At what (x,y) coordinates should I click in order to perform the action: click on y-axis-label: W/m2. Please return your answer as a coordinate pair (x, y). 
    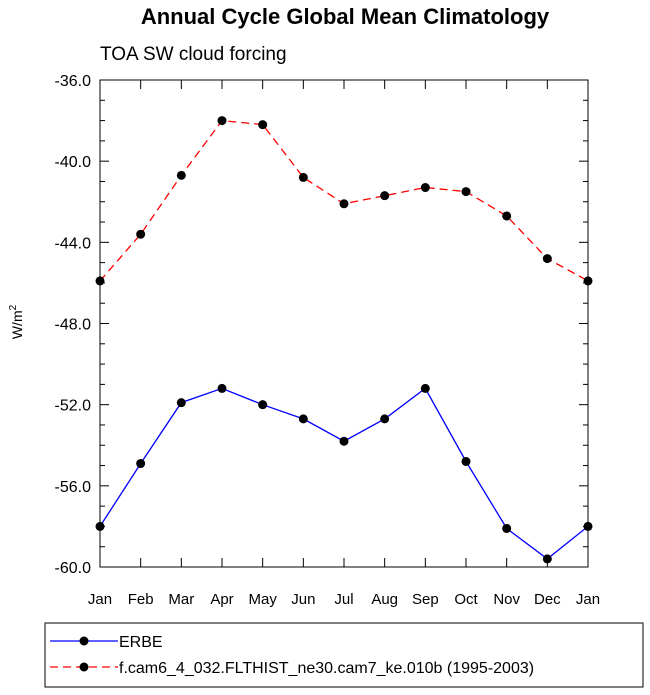
    Looking at the image, I should click on (16, 321).